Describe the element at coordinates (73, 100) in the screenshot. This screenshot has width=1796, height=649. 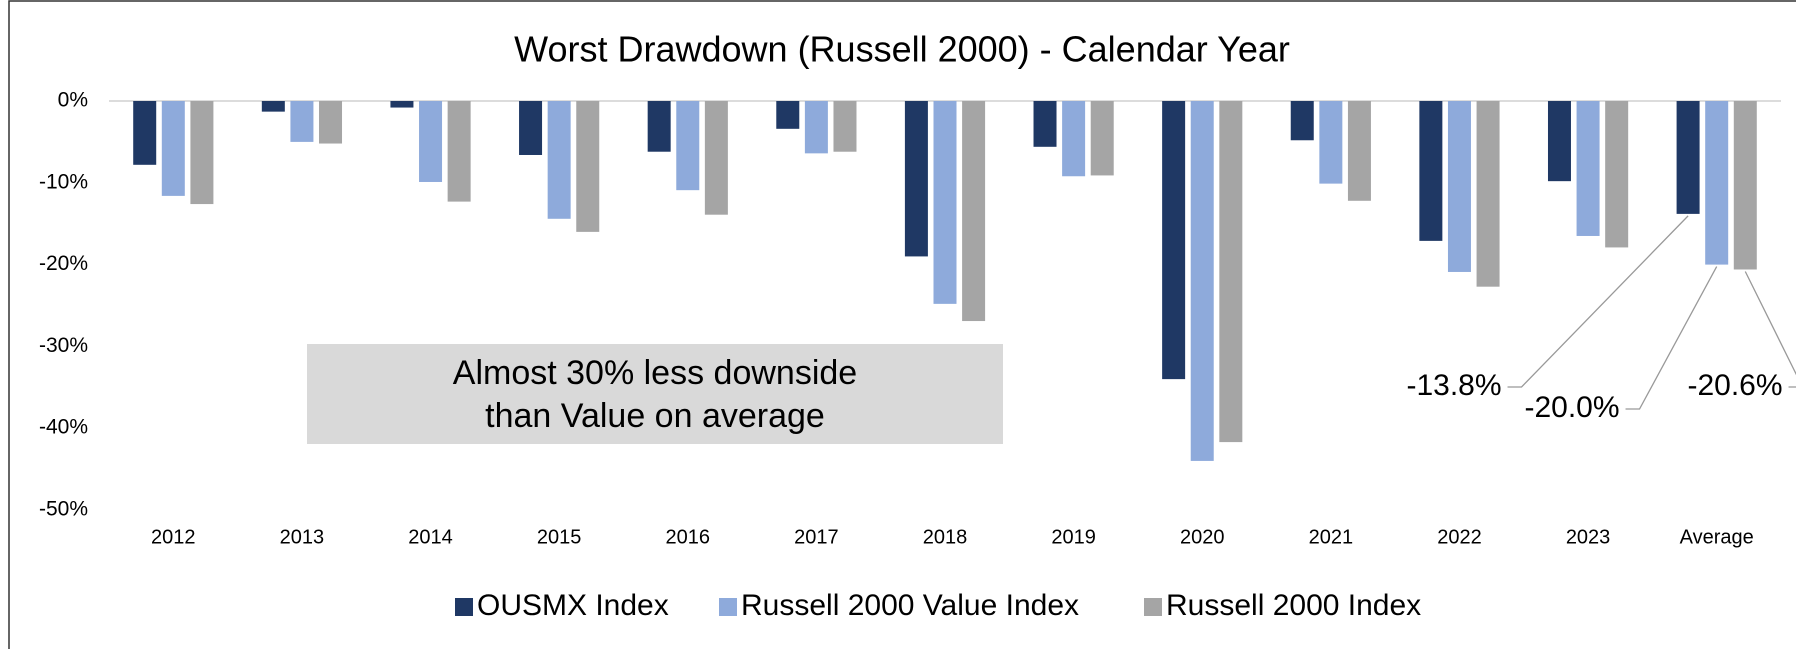
I see `y-tick-label: 0%` at that location.